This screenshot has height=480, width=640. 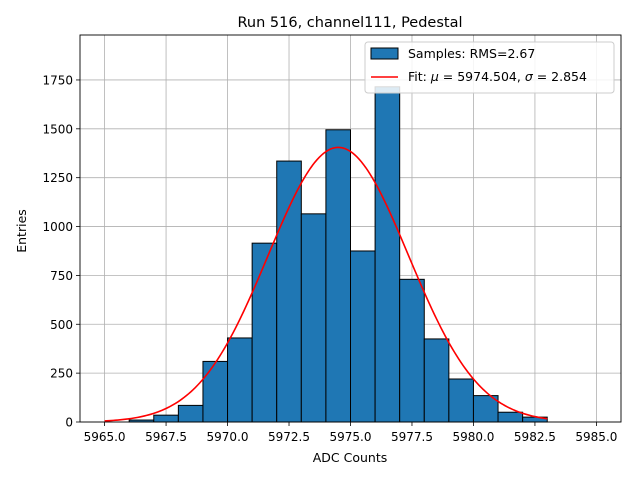 I want to click on y-tick-label: 1250, so click(x=57, y=178).